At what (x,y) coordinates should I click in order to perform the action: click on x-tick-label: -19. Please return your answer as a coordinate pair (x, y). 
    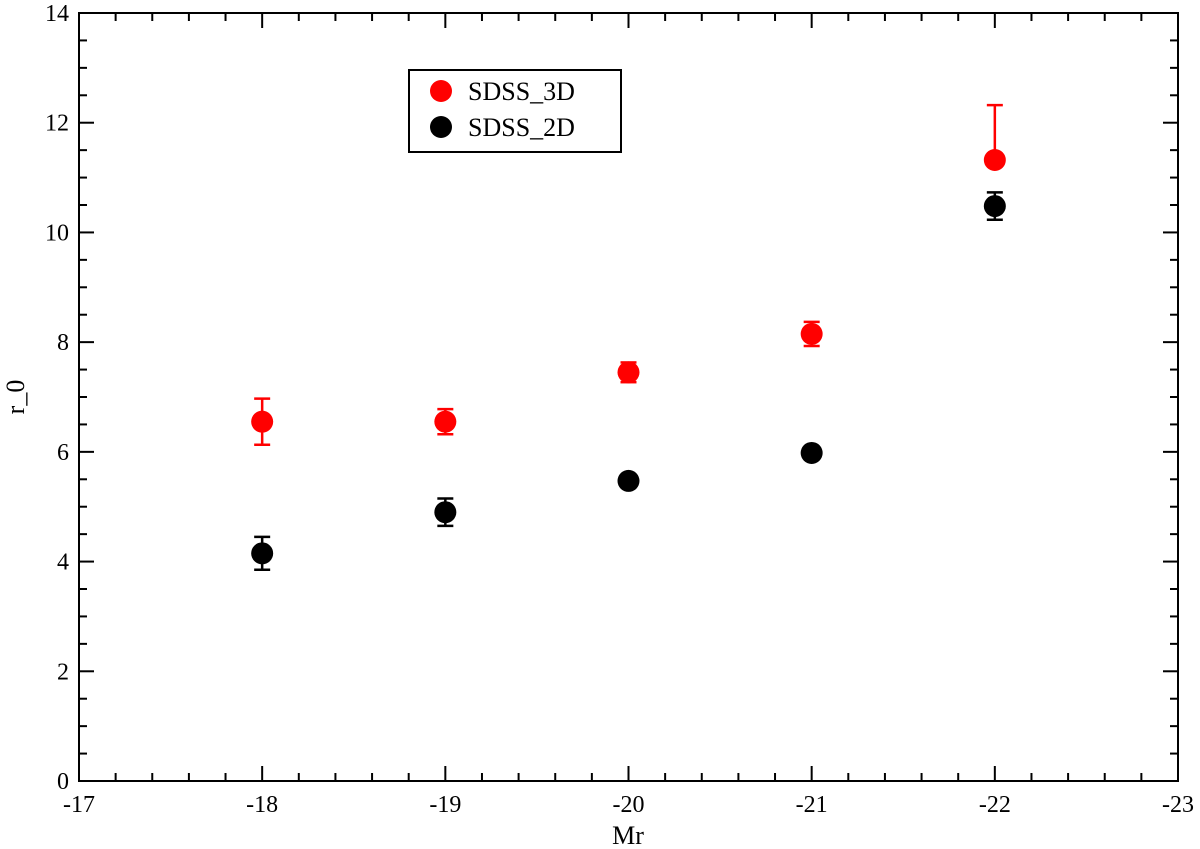
    Looking at the image, I should click on (445, 805).